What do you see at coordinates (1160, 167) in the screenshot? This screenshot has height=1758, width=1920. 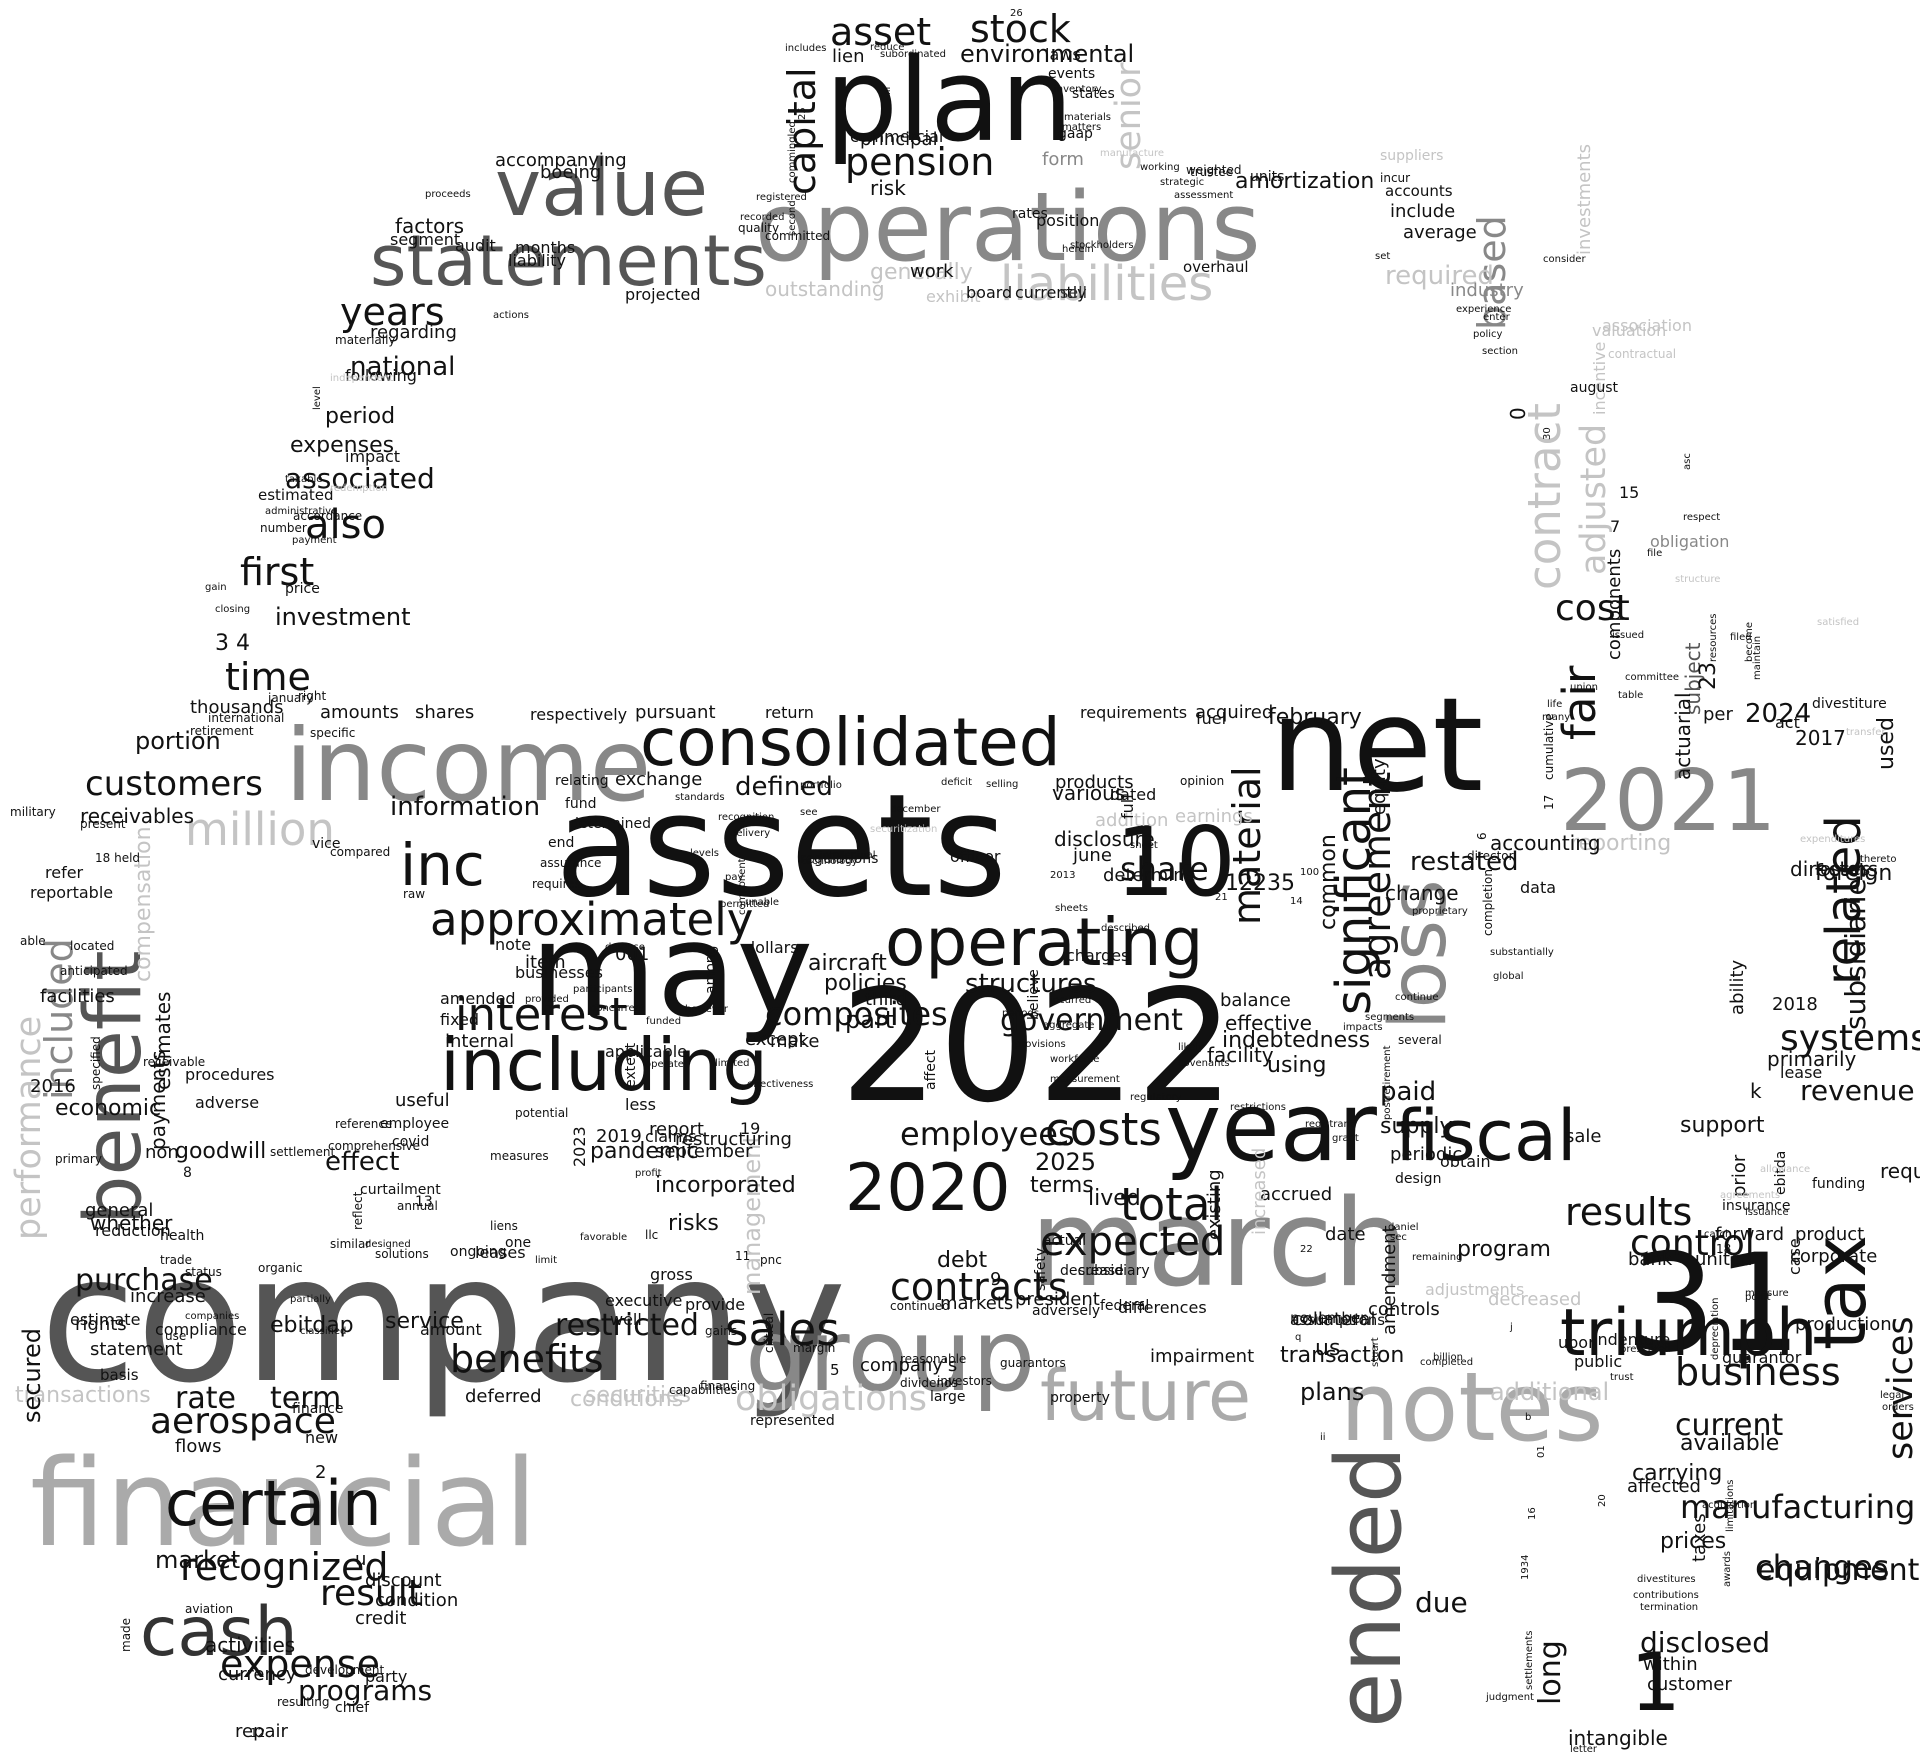 I see `cloud-word: working` at bounding box center [1160, 167].